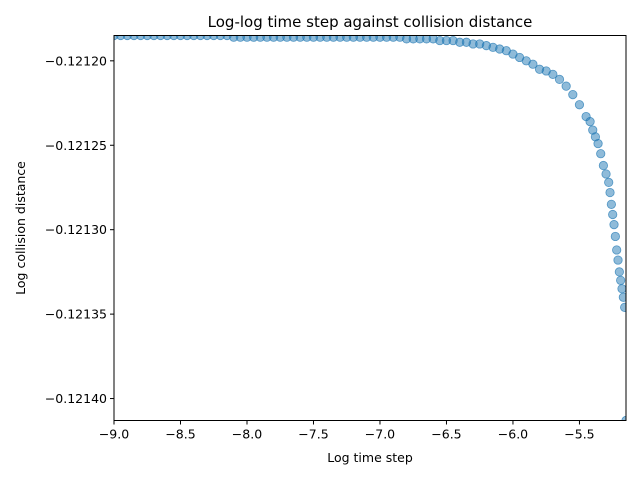  I want to click on x-axis: −9.0 −8.5 −8.0 −7.5 −7.0 −6.5 −6.0 −5.5, so click(347, 431).